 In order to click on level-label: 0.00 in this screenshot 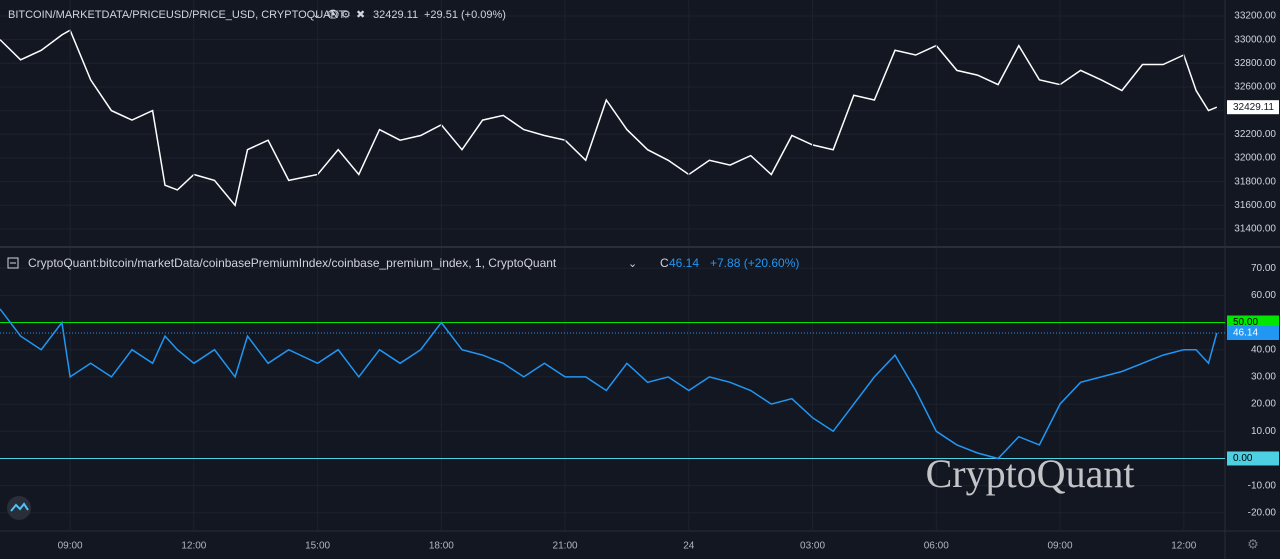, I will do `click(1243, 458)`.